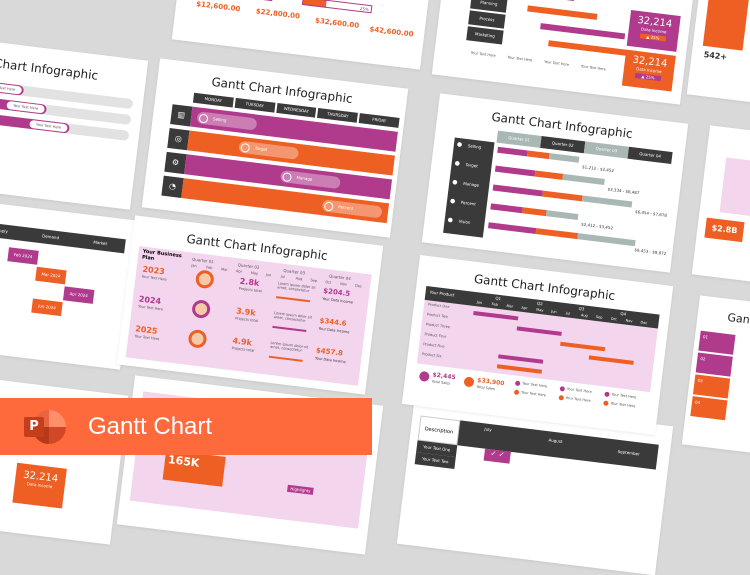  I want to click on banner-title: Gantt Chart, so click(150, 426).